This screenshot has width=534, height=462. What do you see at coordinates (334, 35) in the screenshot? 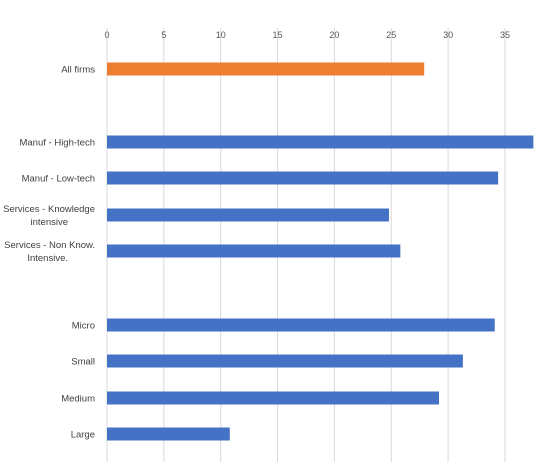
I see `x-tick-label: 20` at bounding box center [334, 35].